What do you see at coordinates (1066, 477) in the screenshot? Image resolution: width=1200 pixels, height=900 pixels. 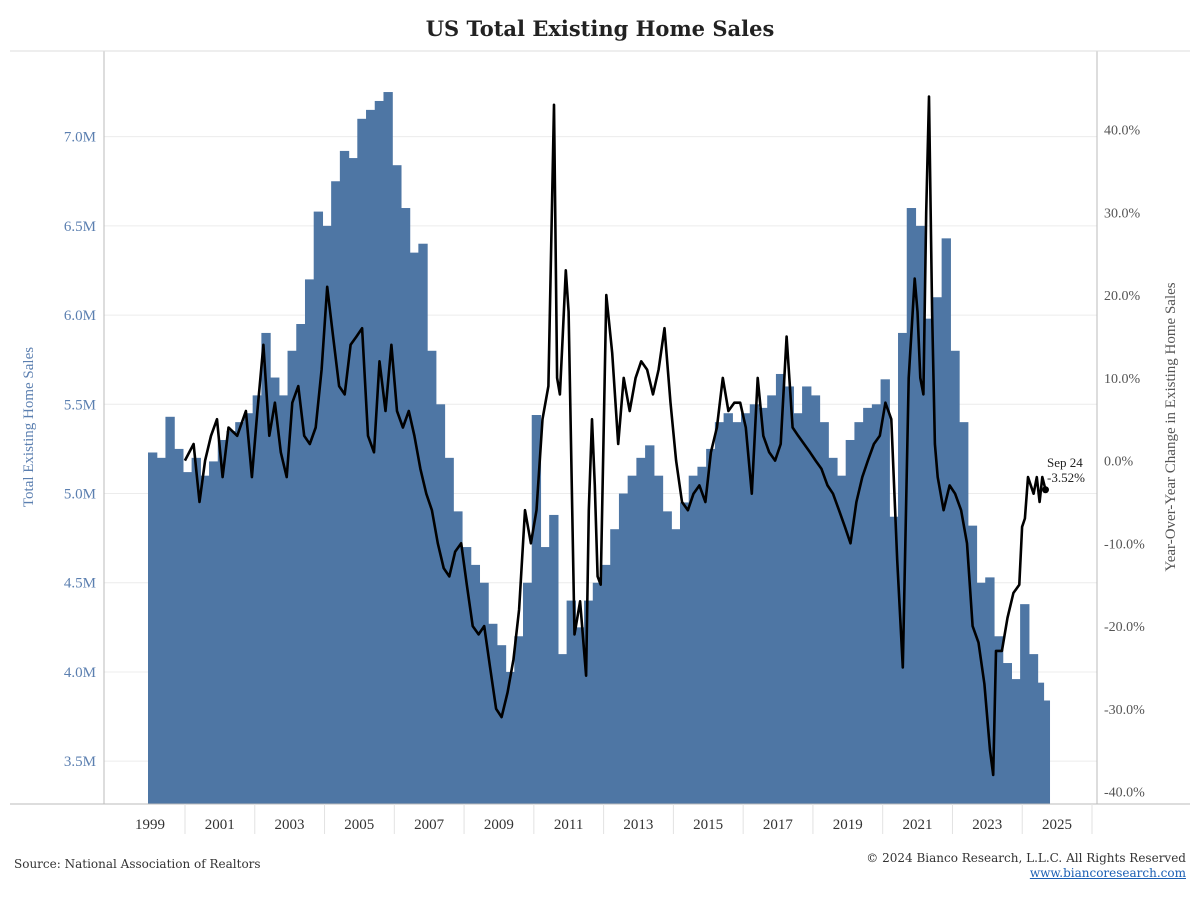 I see `annotation-value: -3.52%` at bounding box center [1066, 477].